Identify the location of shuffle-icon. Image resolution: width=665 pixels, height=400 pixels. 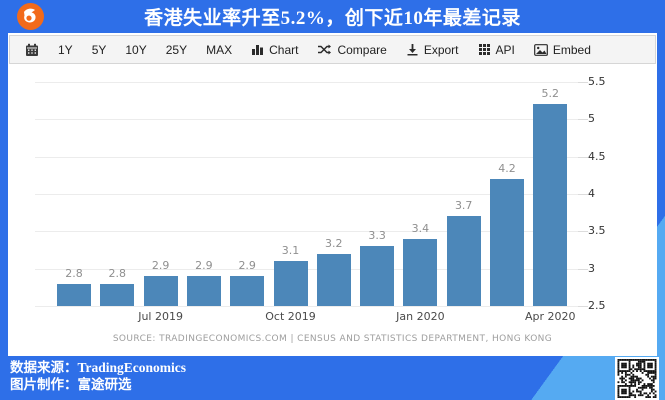
(325, 49).